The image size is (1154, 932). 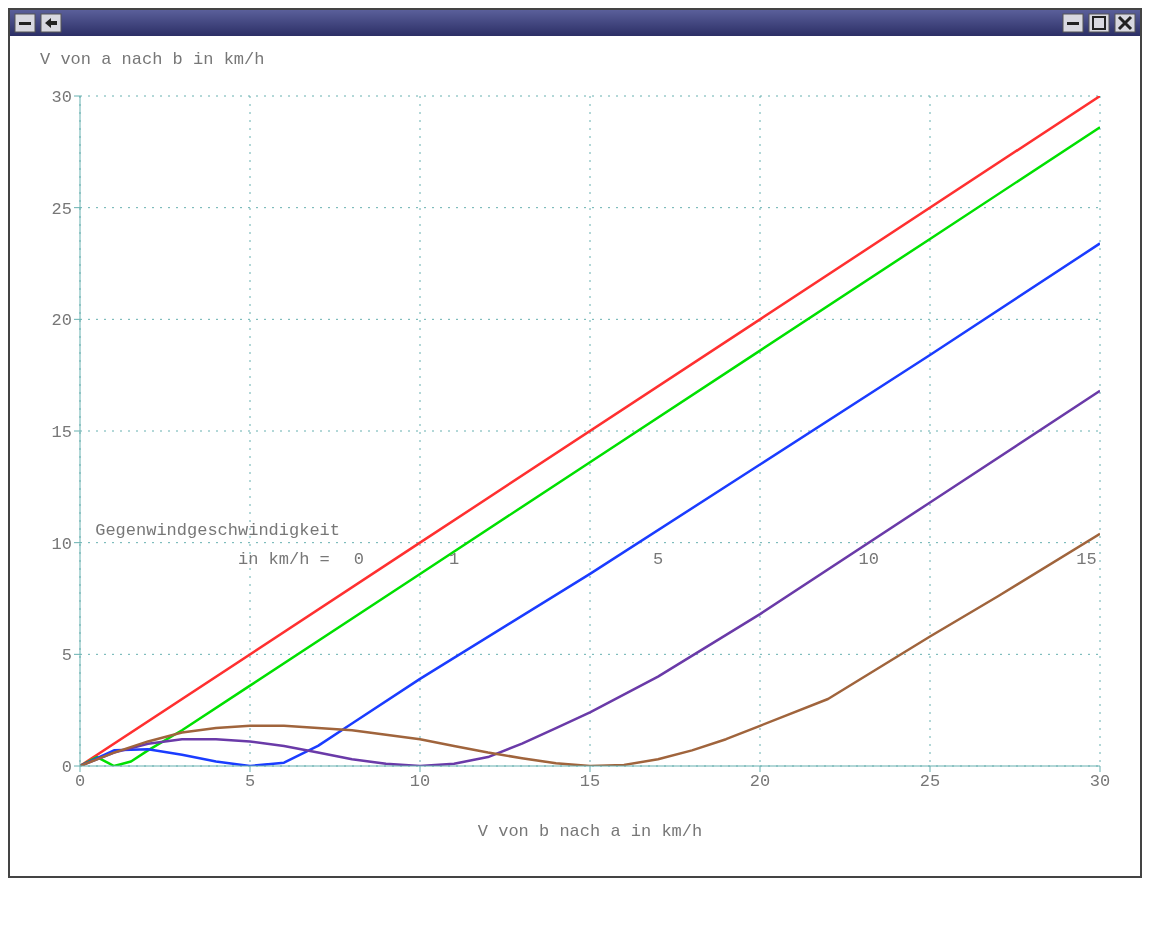 What do you see at coordinates (218, 531) in the screenshot?
I see `annotation: Gegenwindgeschwindigkeit` at bounding box center [218, 531].